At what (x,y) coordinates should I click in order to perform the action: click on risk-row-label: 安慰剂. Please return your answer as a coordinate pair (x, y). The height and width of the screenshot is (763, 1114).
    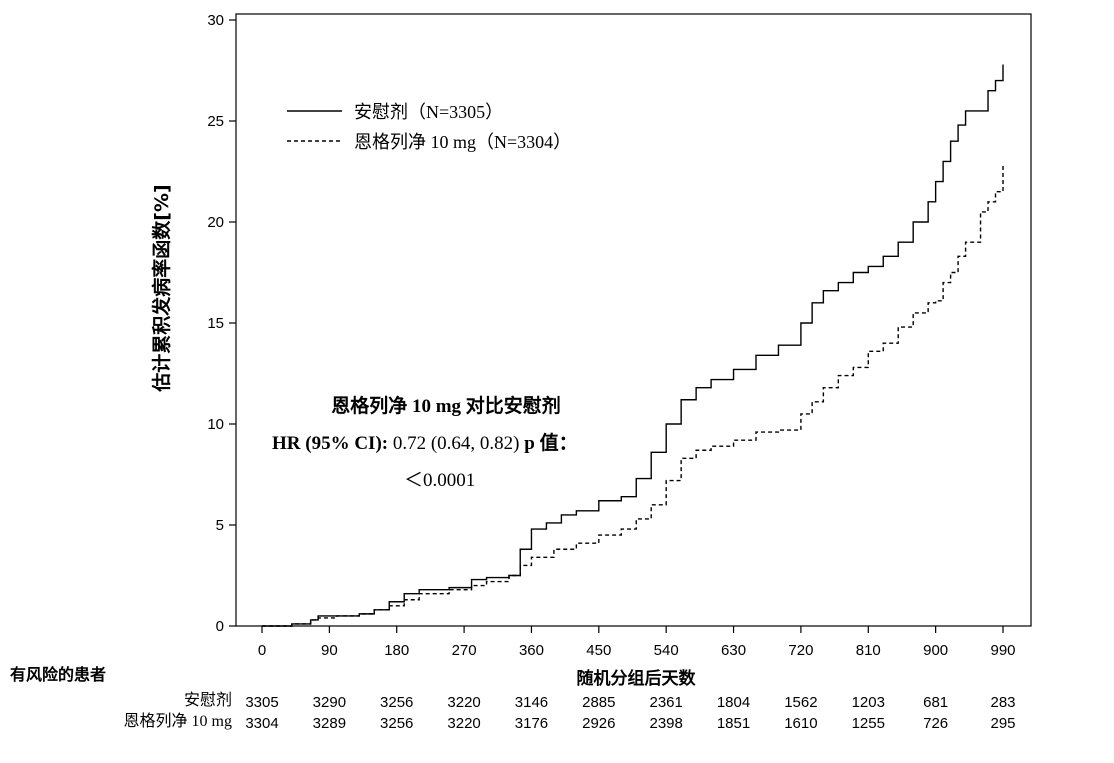
    Looking at the image, I should click on (207, 700).